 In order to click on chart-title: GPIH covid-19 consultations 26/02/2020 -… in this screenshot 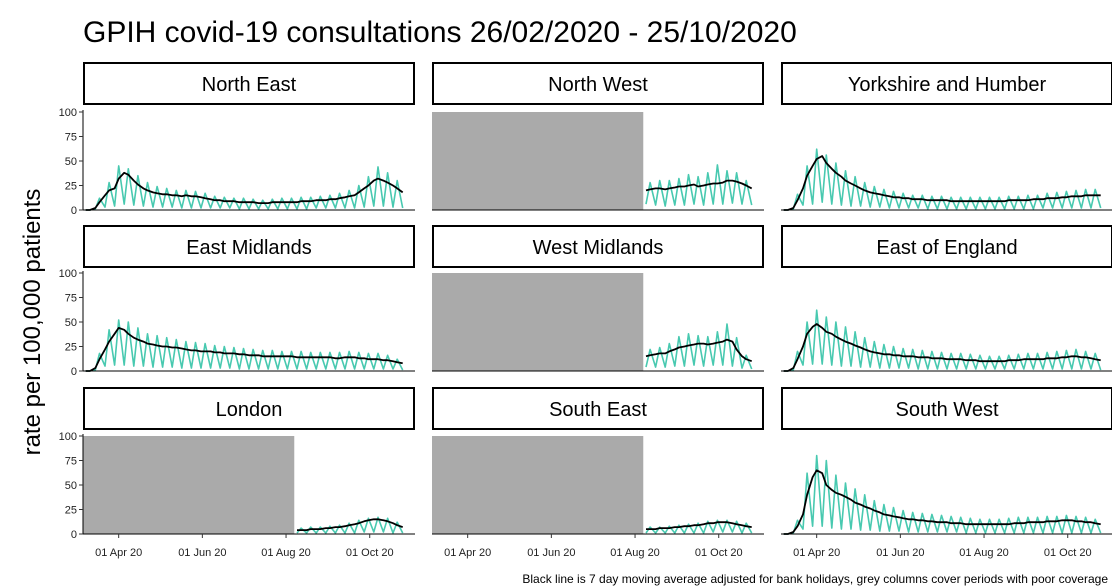, I will do `click(440, 32)`.